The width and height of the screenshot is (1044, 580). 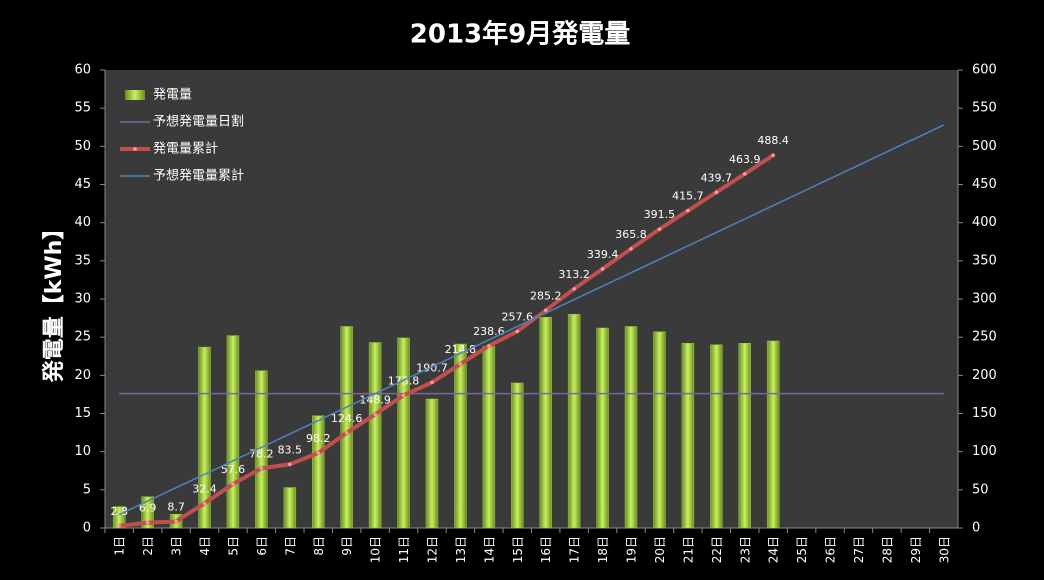 I want to click on y-tick-label: 30, so click(x=82, y=299).